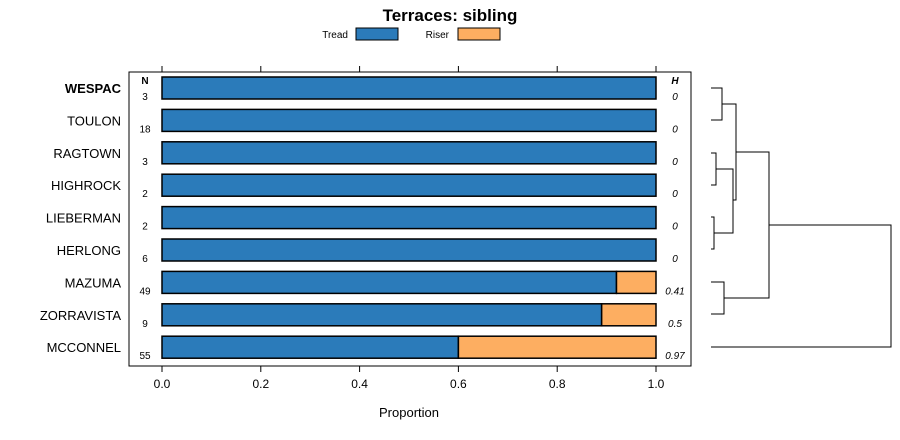  Describe the element at coordinates (747, 225) in the screenshot. I see `dendro-branch-upper` at that location.